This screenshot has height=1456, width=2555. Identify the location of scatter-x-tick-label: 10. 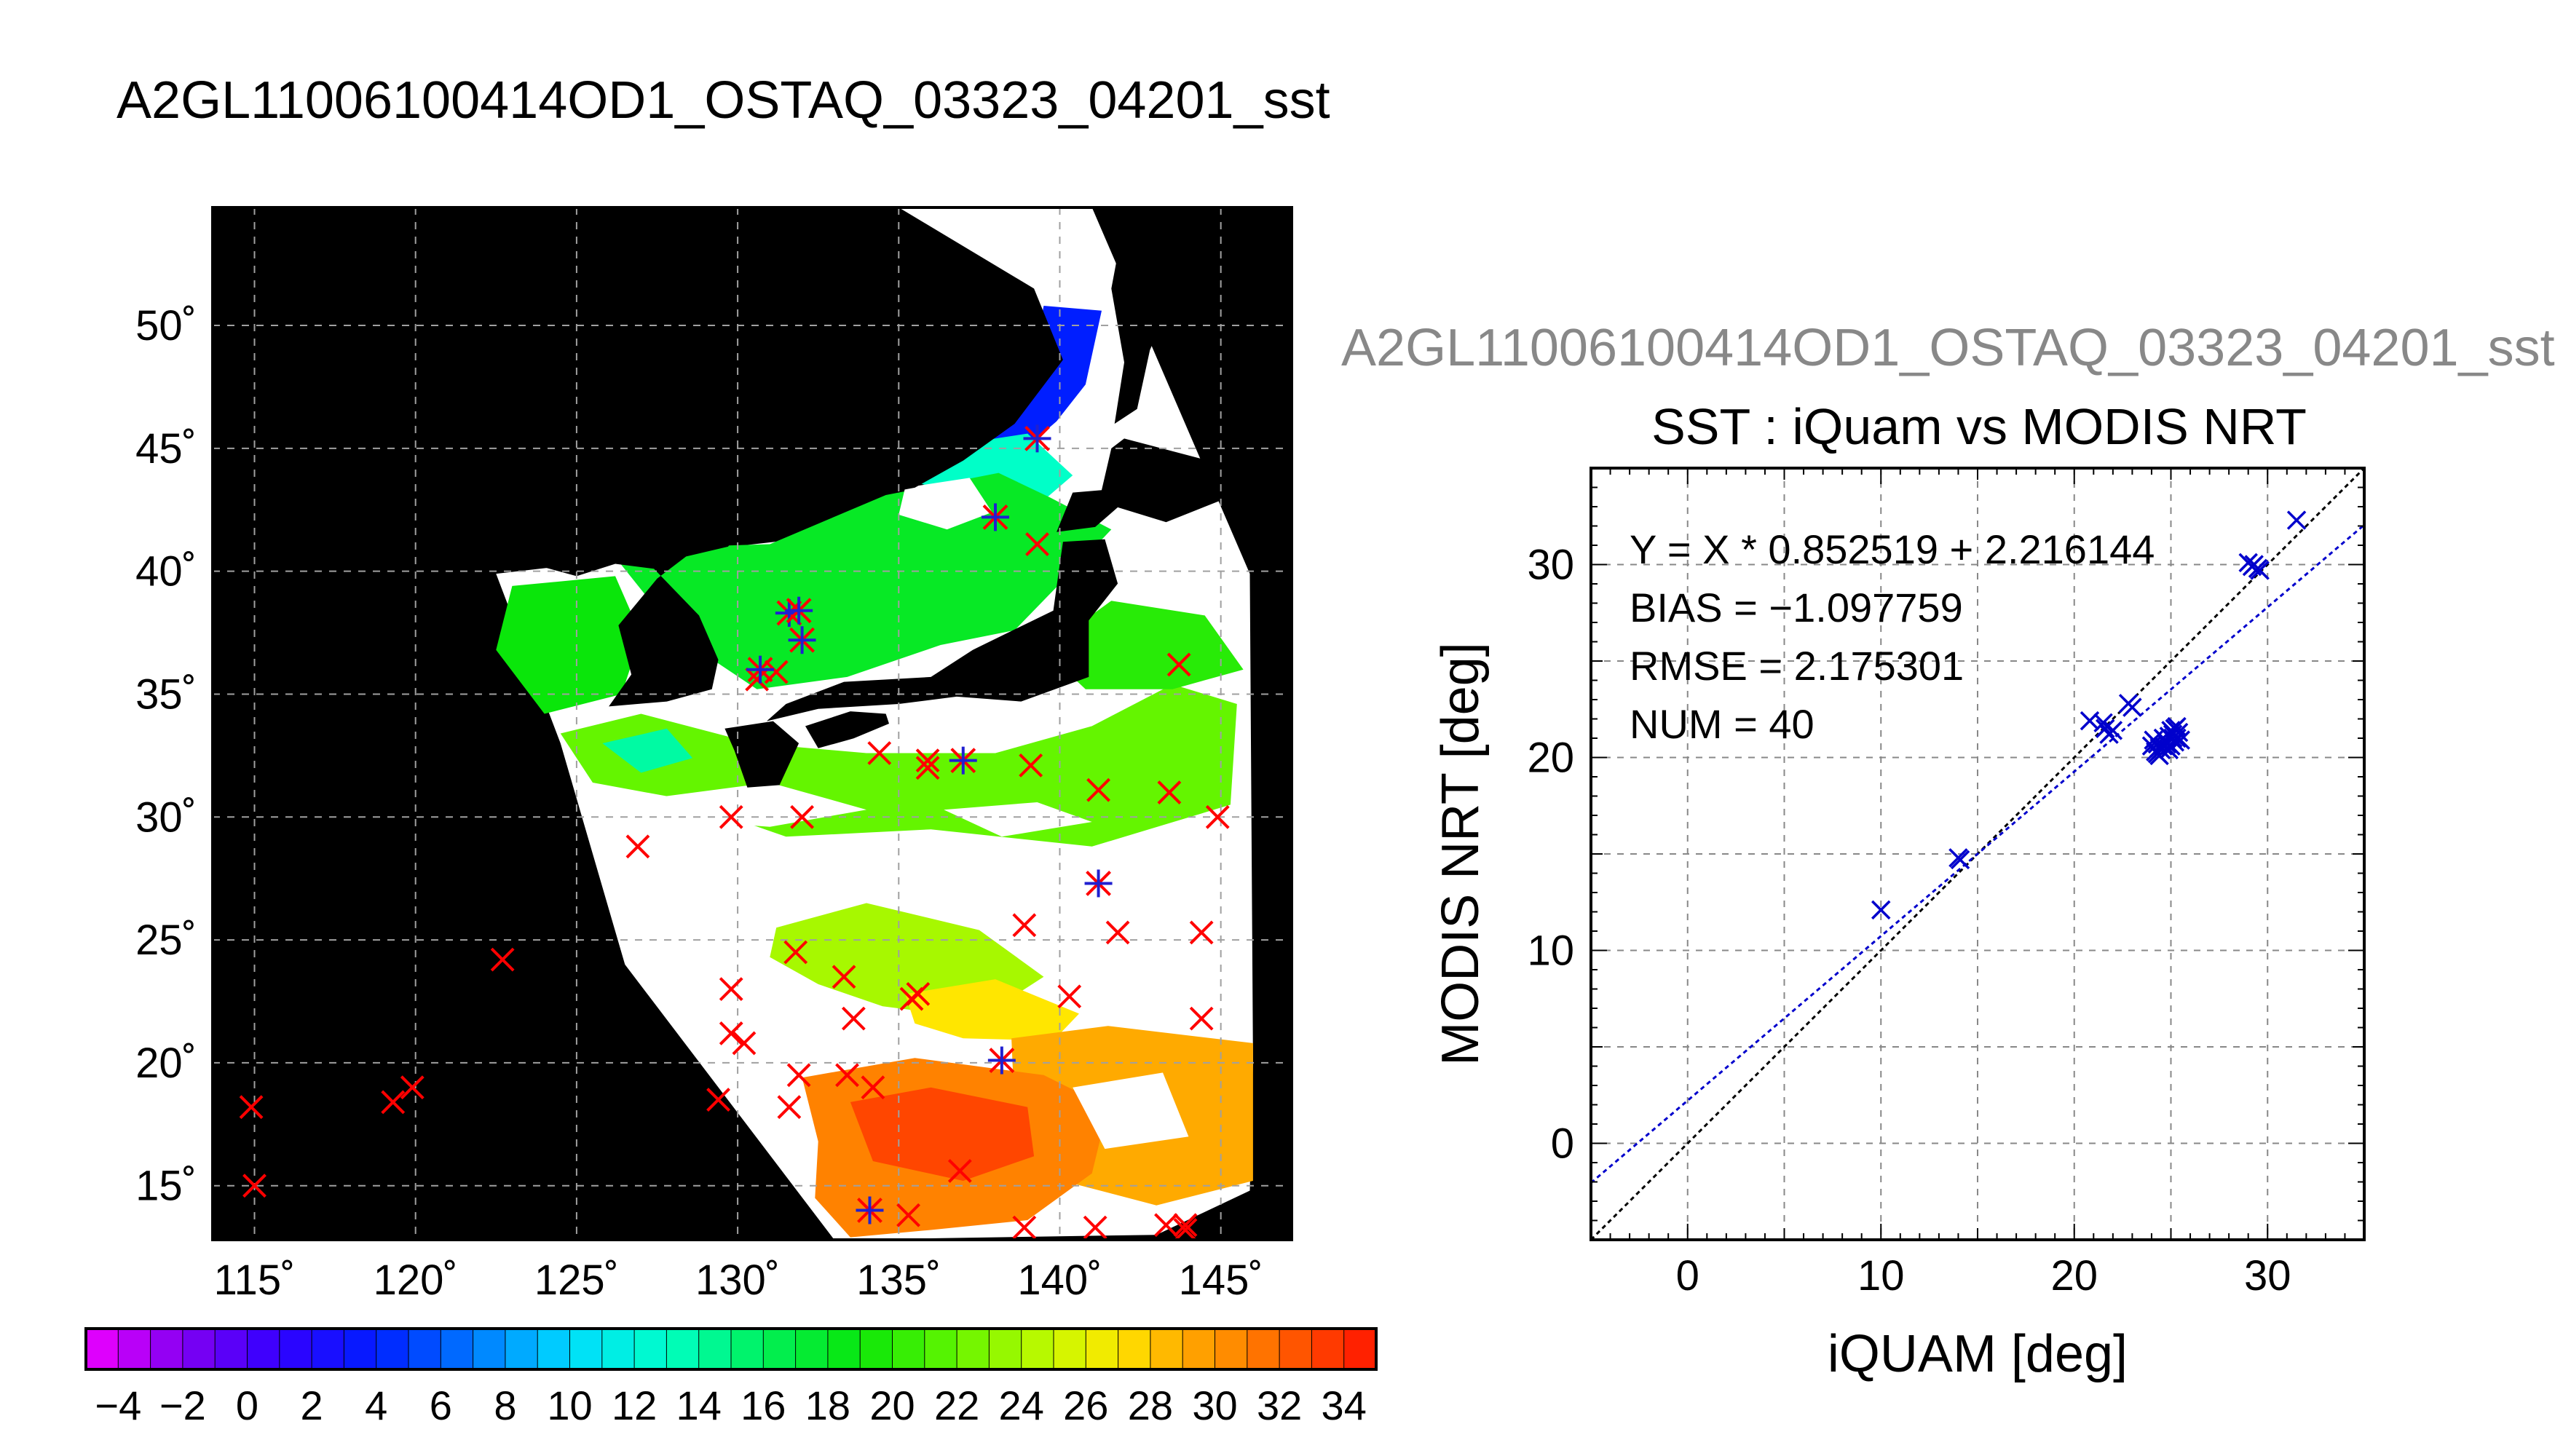
(1881, 1275).